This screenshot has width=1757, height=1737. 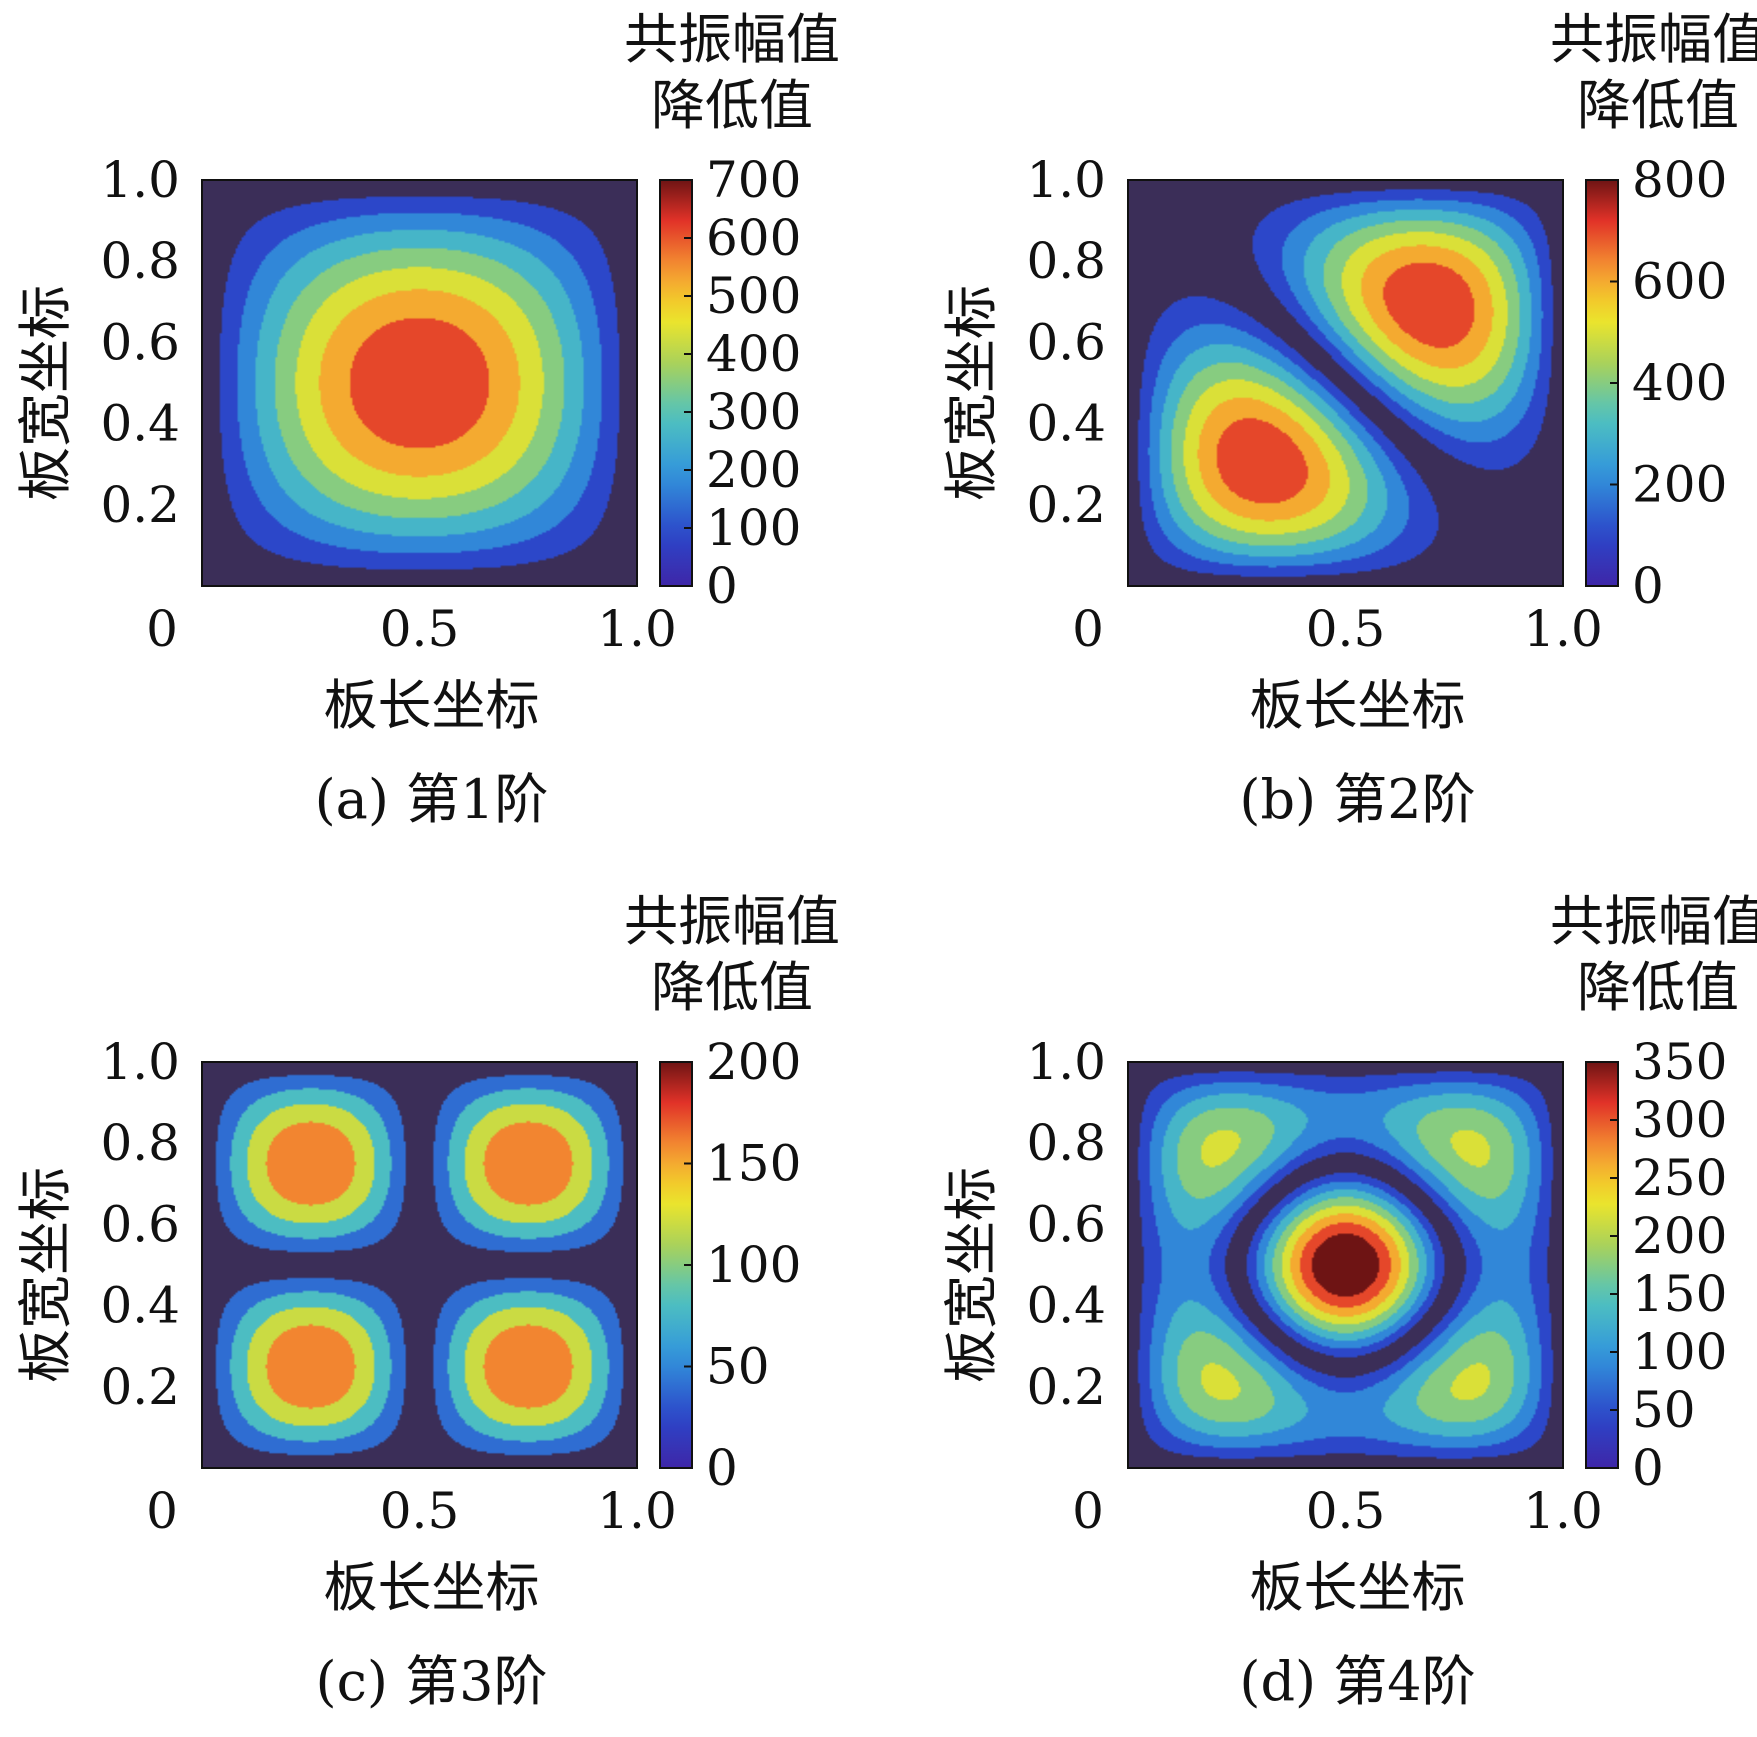 What do you see at coordinates (1679, 1178) in the screenshot?
I see `colorbar-tick-label: 250` at bounding box center [1679, 1178].